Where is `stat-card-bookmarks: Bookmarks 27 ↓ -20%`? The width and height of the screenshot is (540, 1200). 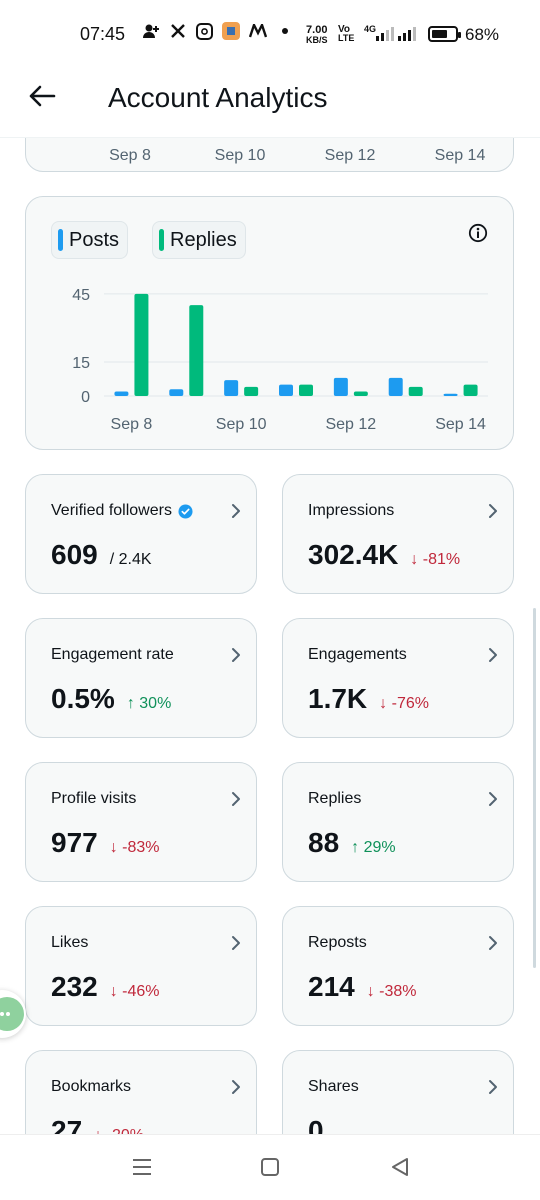
stat-card-bookmarks: Bookmarks 27 ↓ -20% is located at coordinates (141, 1092).